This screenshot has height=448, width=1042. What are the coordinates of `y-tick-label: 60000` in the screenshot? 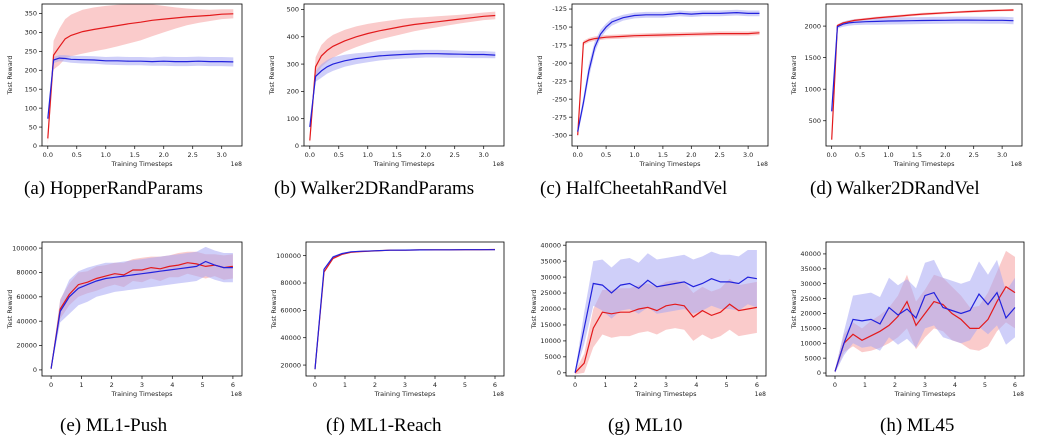 It's located at (26, 297).